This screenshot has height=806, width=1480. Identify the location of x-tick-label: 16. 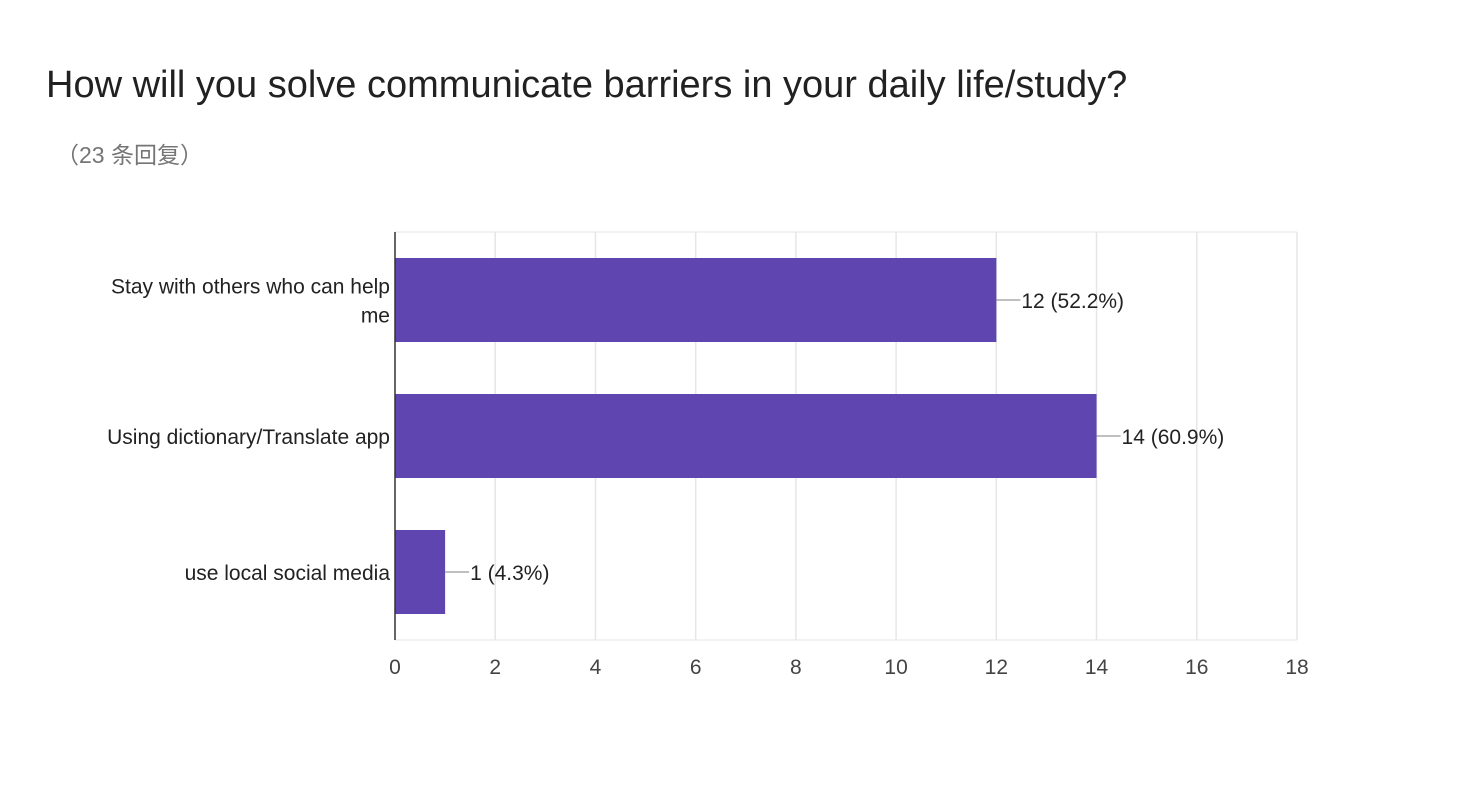
(1196, 667).